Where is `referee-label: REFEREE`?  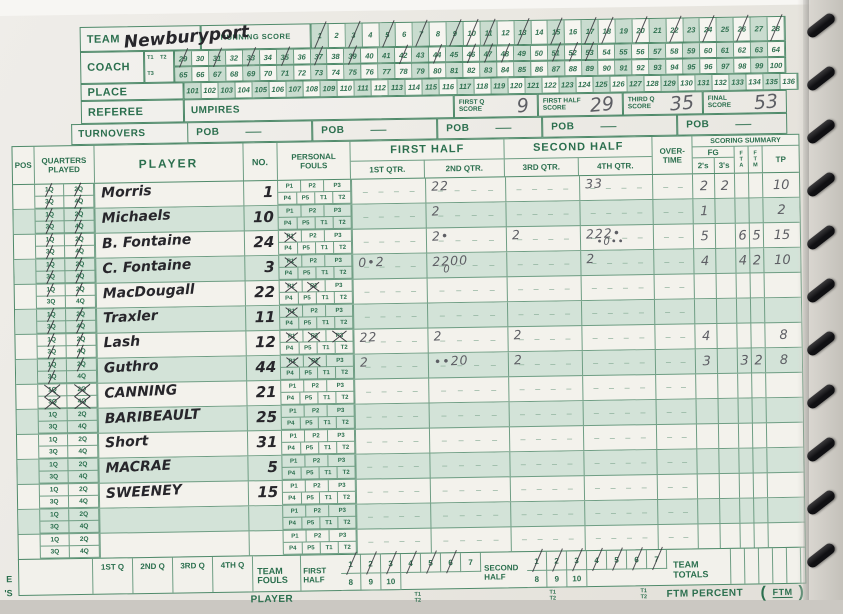
referee-label: REFEREE is located at coordinates (115, 112).